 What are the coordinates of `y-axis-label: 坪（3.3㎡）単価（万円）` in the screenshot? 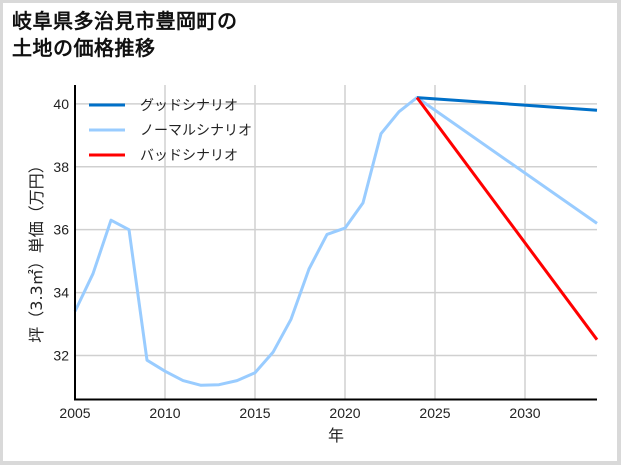 It's located at (36, 249).